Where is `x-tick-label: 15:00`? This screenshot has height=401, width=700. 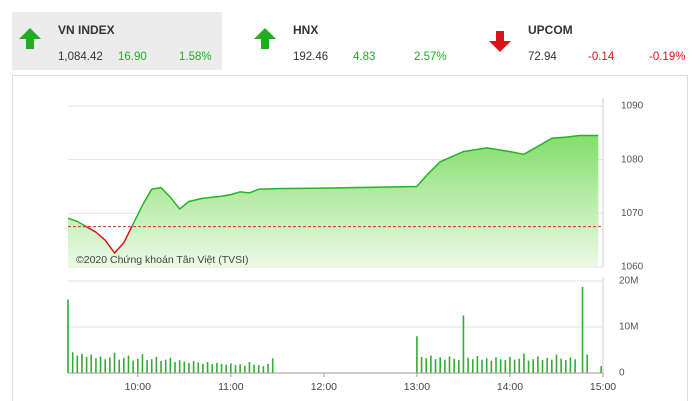 x-tick-label: 15:00 is located at coordinates (603, 387).